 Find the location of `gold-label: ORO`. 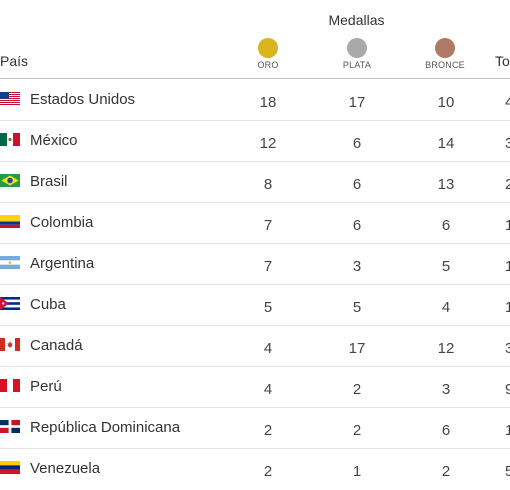

gold-label: ORO is located at coordinates (268, 65).